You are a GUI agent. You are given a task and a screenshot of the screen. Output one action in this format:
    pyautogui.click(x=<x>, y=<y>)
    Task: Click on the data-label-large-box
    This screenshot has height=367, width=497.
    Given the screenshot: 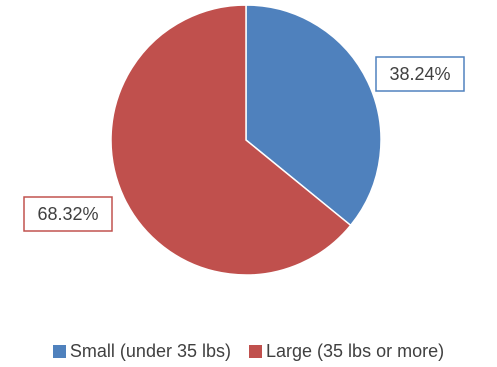 What is the action you would take?
    pyautogui.click(x=68, y=214)
    